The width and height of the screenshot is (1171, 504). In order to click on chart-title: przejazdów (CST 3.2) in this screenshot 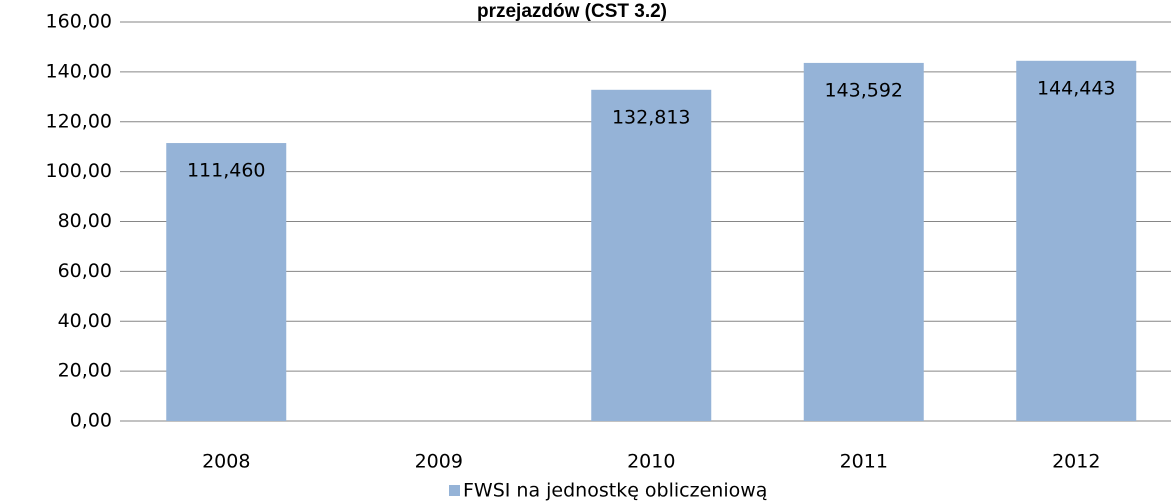, I will do `click(572, 11)`.